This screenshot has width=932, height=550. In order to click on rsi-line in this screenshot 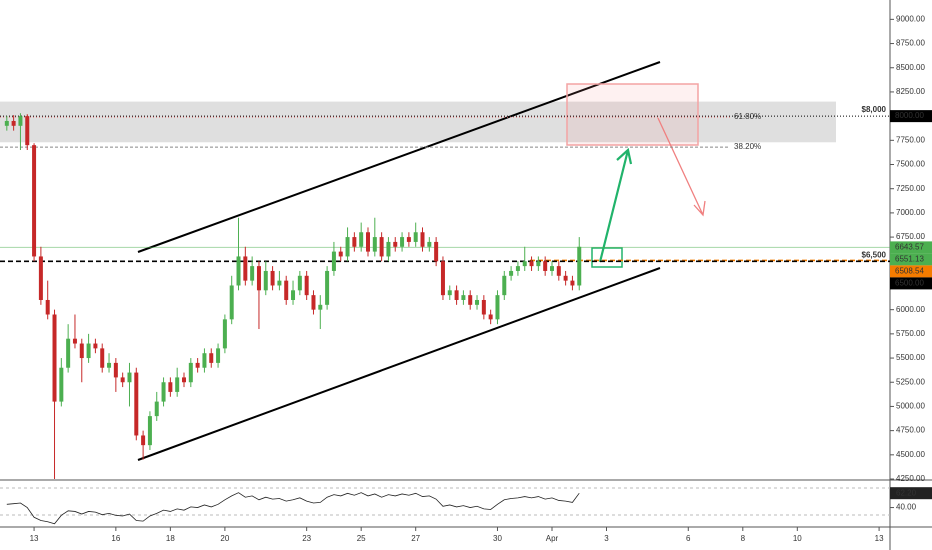, I will do `click(293, 508)`.